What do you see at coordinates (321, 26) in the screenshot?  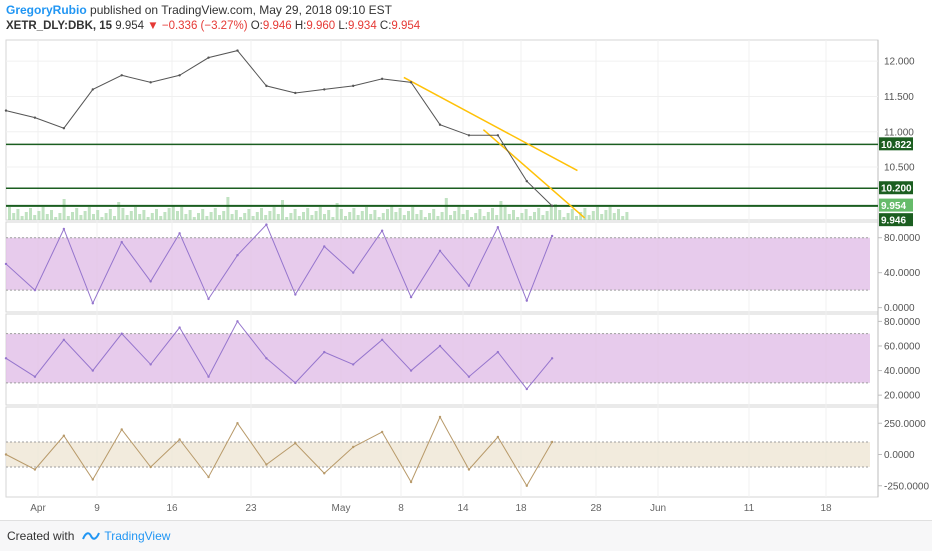 I see `high-value: 9.960` at bounding box center [321, 26].